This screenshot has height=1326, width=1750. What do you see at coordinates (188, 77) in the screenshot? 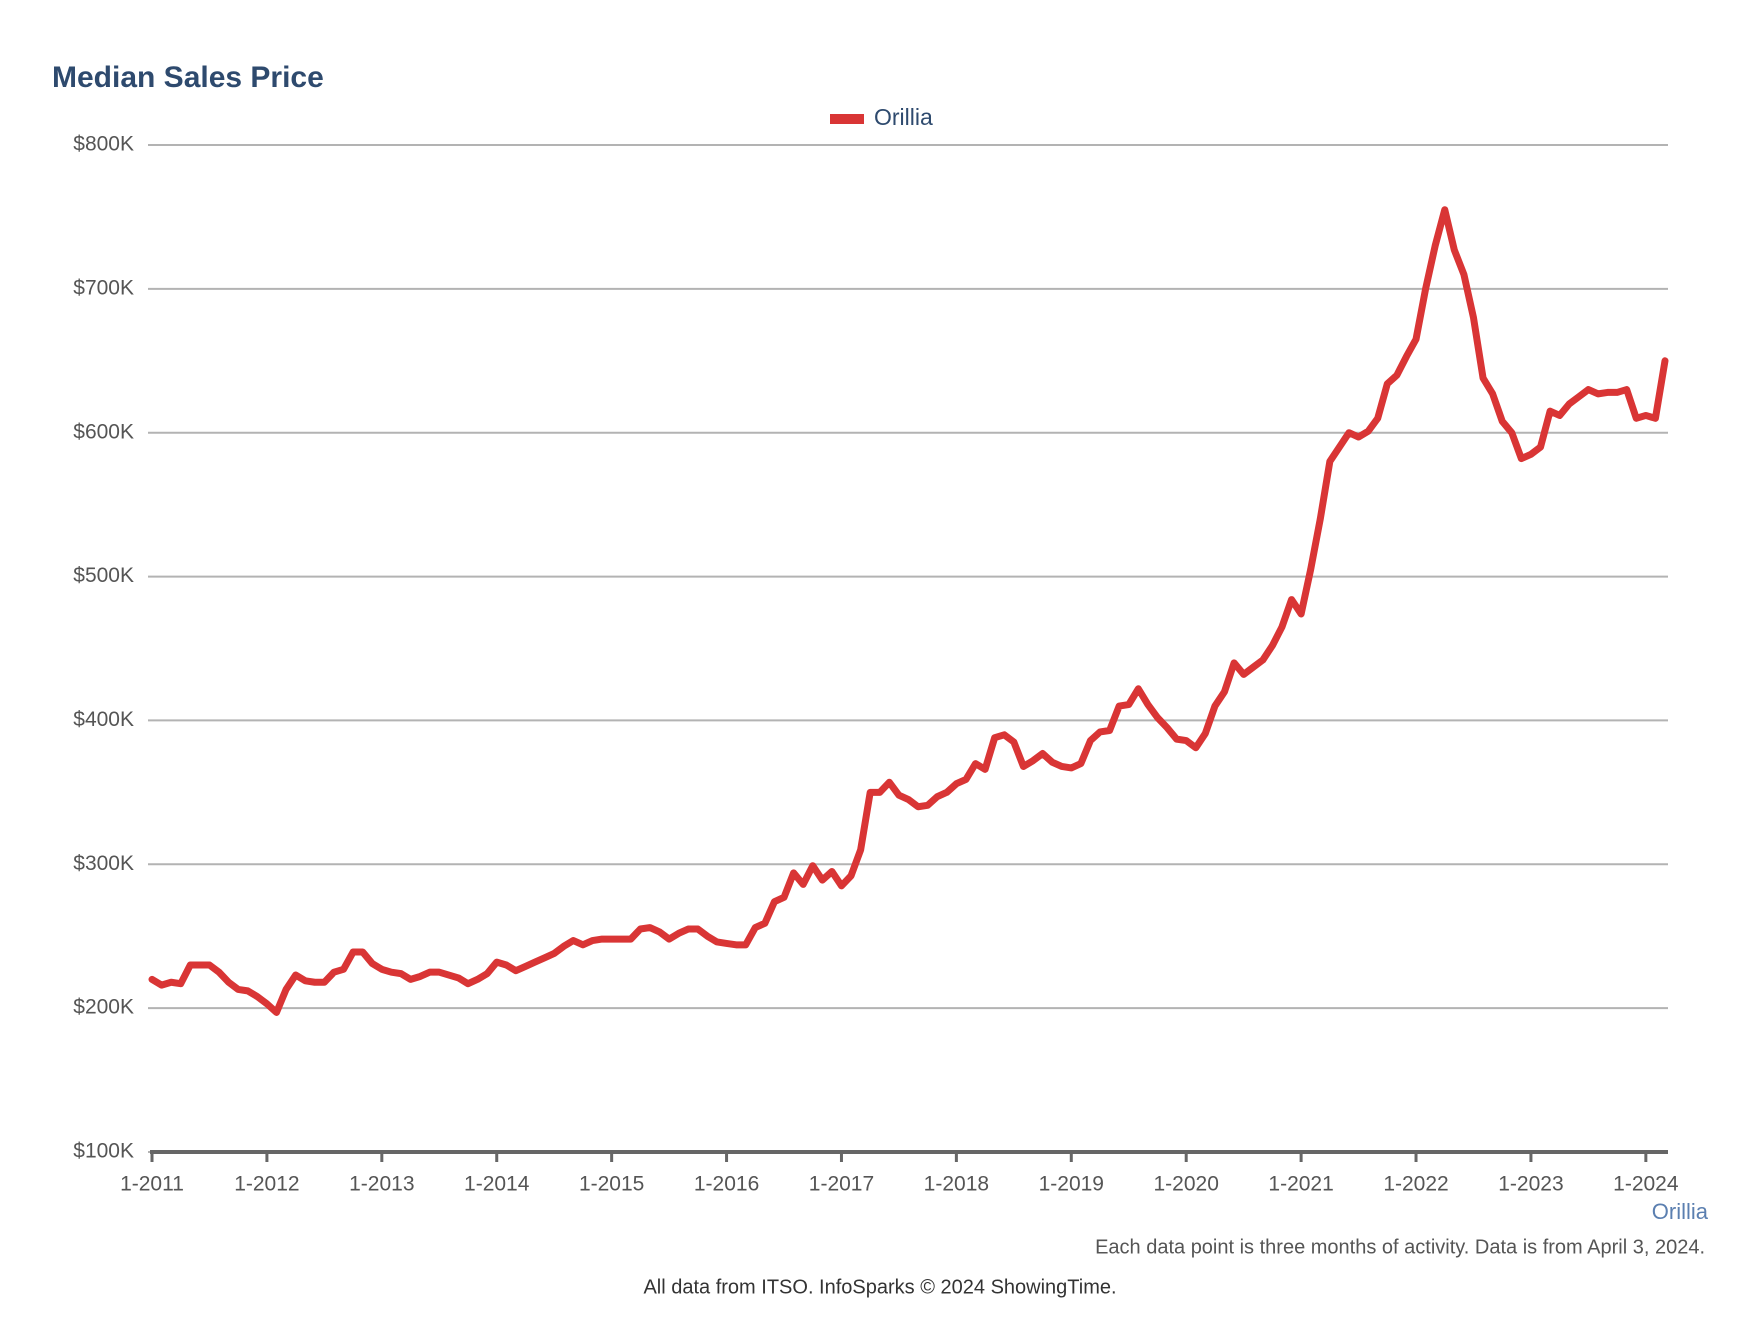
I see `chart-title: Median Sales Price` at bounding box center [188, 77].